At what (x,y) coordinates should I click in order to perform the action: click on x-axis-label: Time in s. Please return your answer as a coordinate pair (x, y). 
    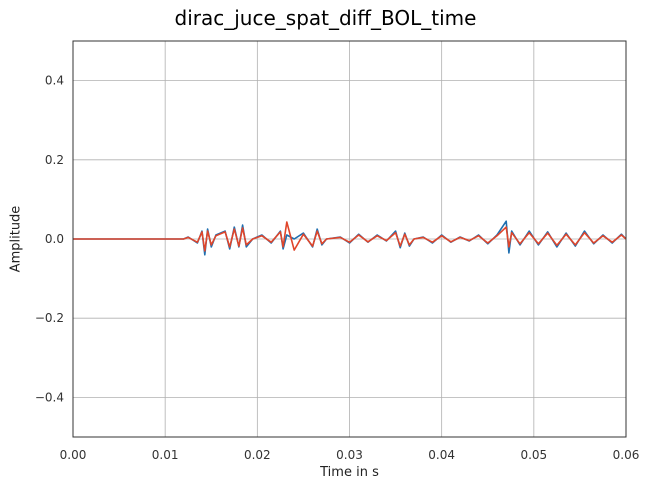
    Looking at the image, I should click on (349, 472).